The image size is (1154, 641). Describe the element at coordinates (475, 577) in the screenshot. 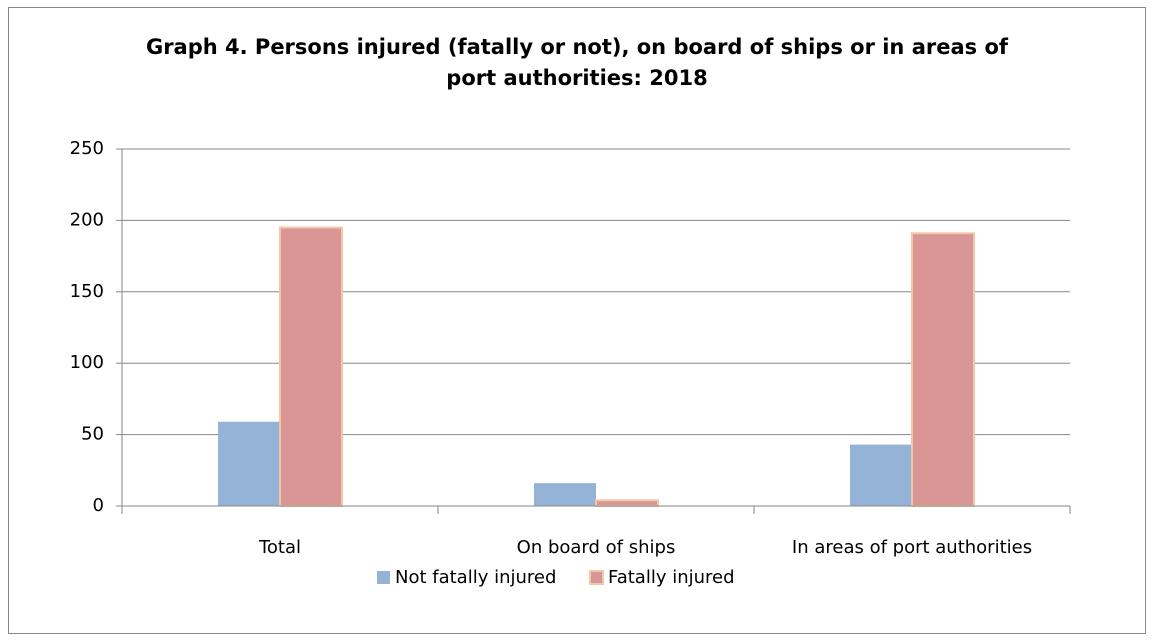

I see `legend-label: Not fatally injured` at that location.